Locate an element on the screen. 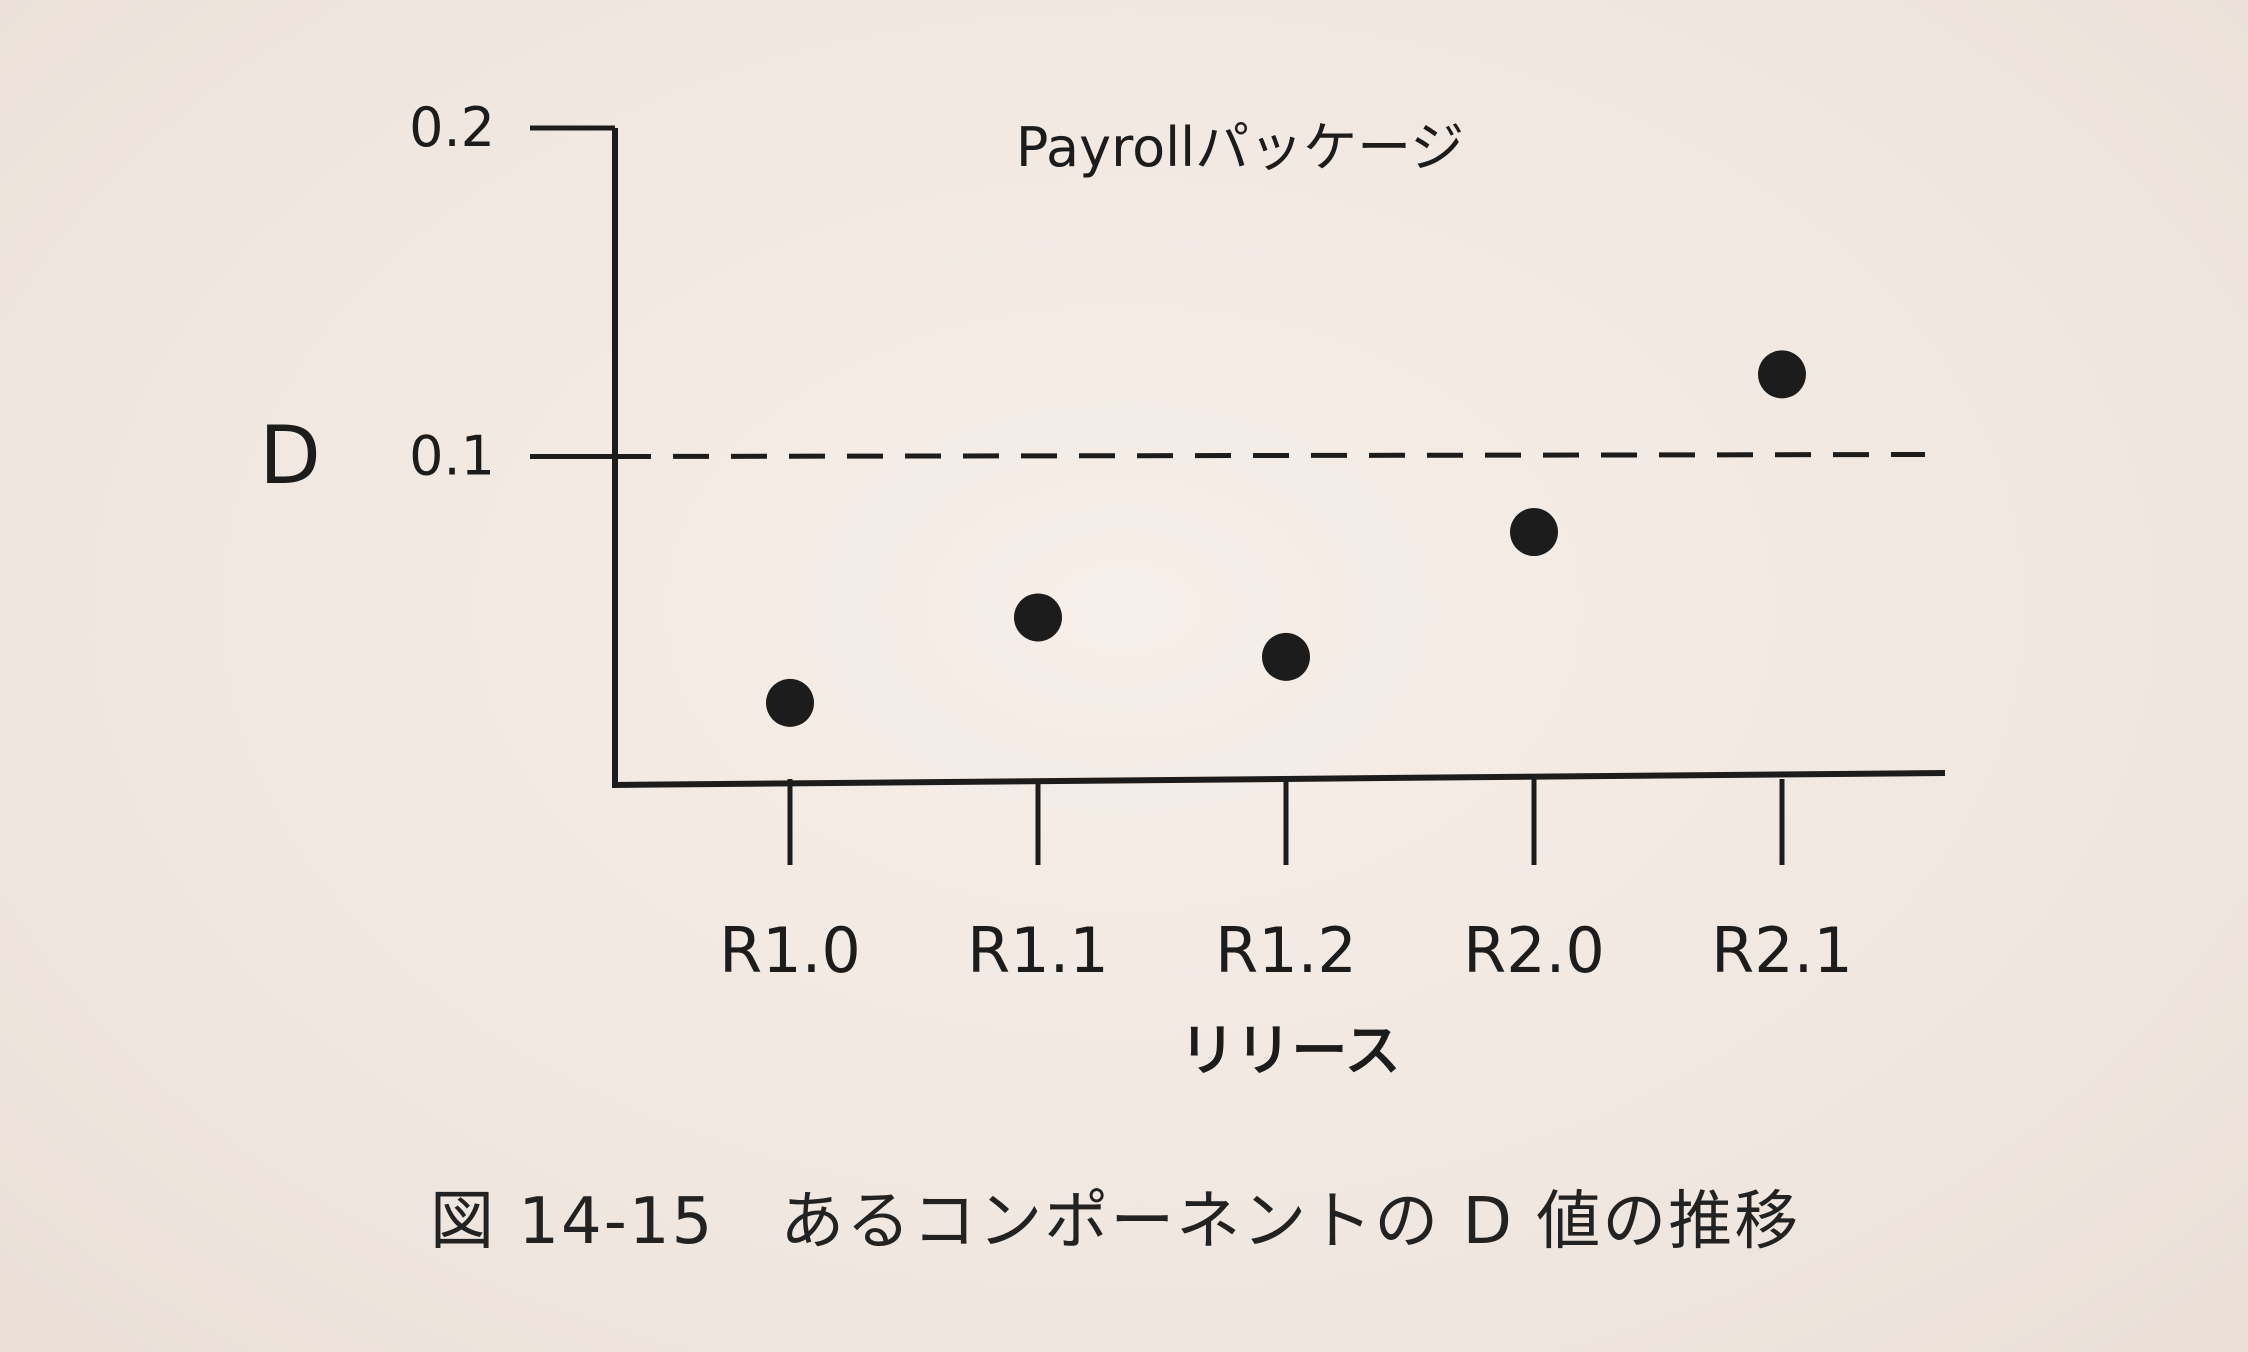 Image resolution: width=2248 pixels, height=1352 pixels. x-tick-label: R2.0 is located at coordinates (1534, 950).